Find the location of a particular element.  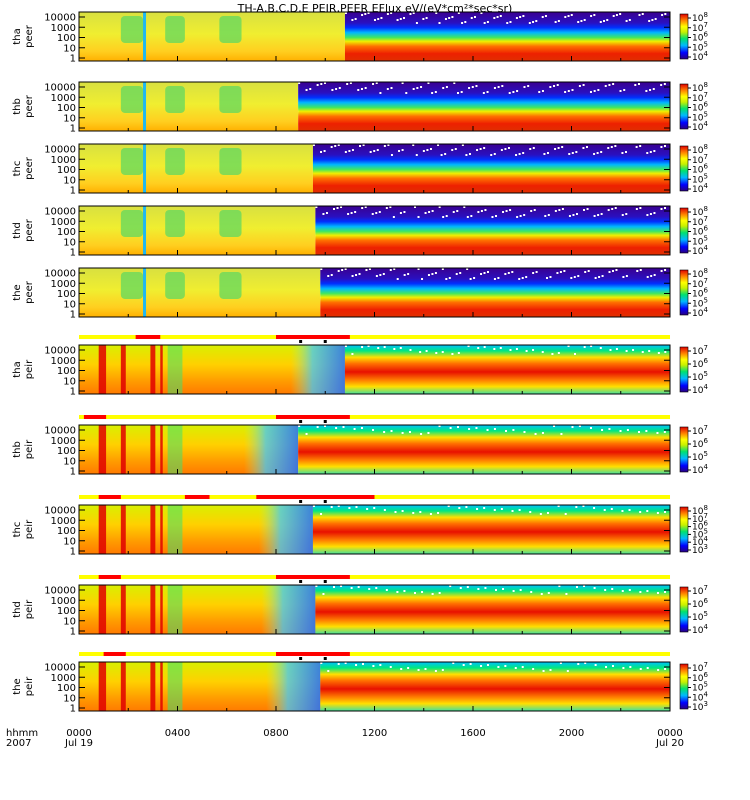

colorbar-tick-label: 10⁴ is located at coordinates (700, 312).